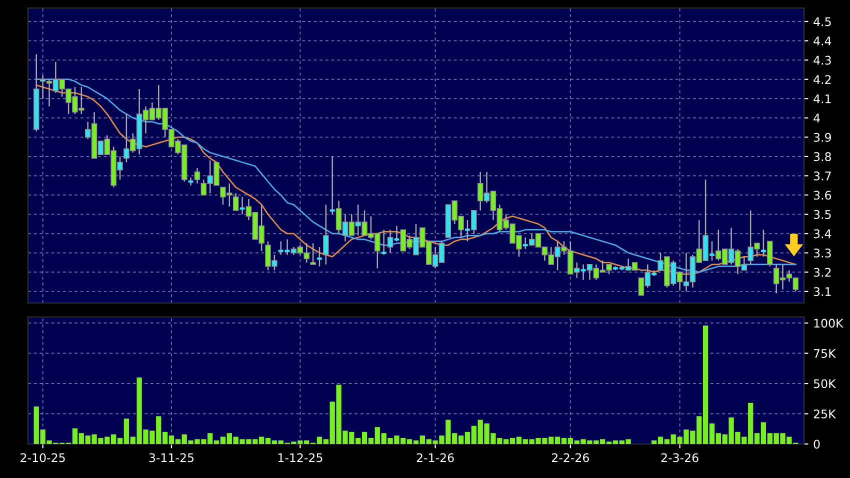 The width and height of the screenshot is (850, 478). What do you see at coordinates (822, 60) in the screenshot?
I see `y-tick-label: 4.3` at bounding box center [822, 60].